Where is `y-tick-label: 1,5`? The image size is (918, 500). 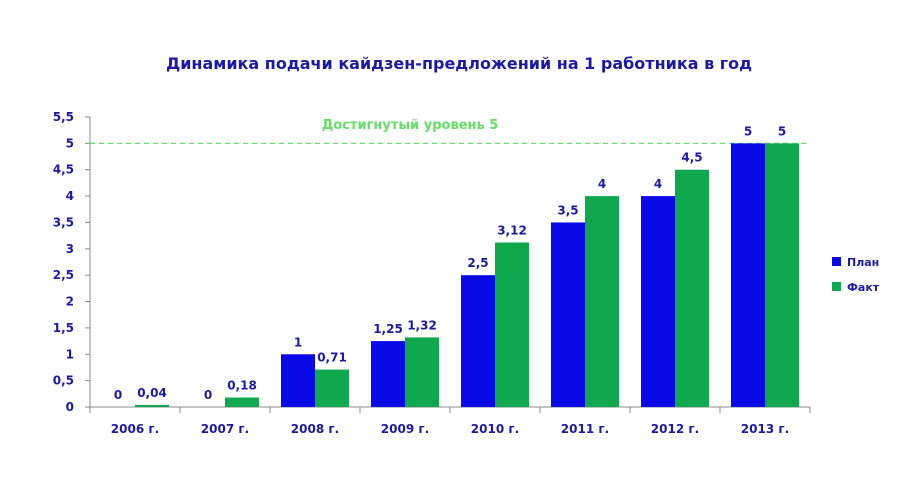 y-tick-label: 1,5 is located at coordinates (63, 328).